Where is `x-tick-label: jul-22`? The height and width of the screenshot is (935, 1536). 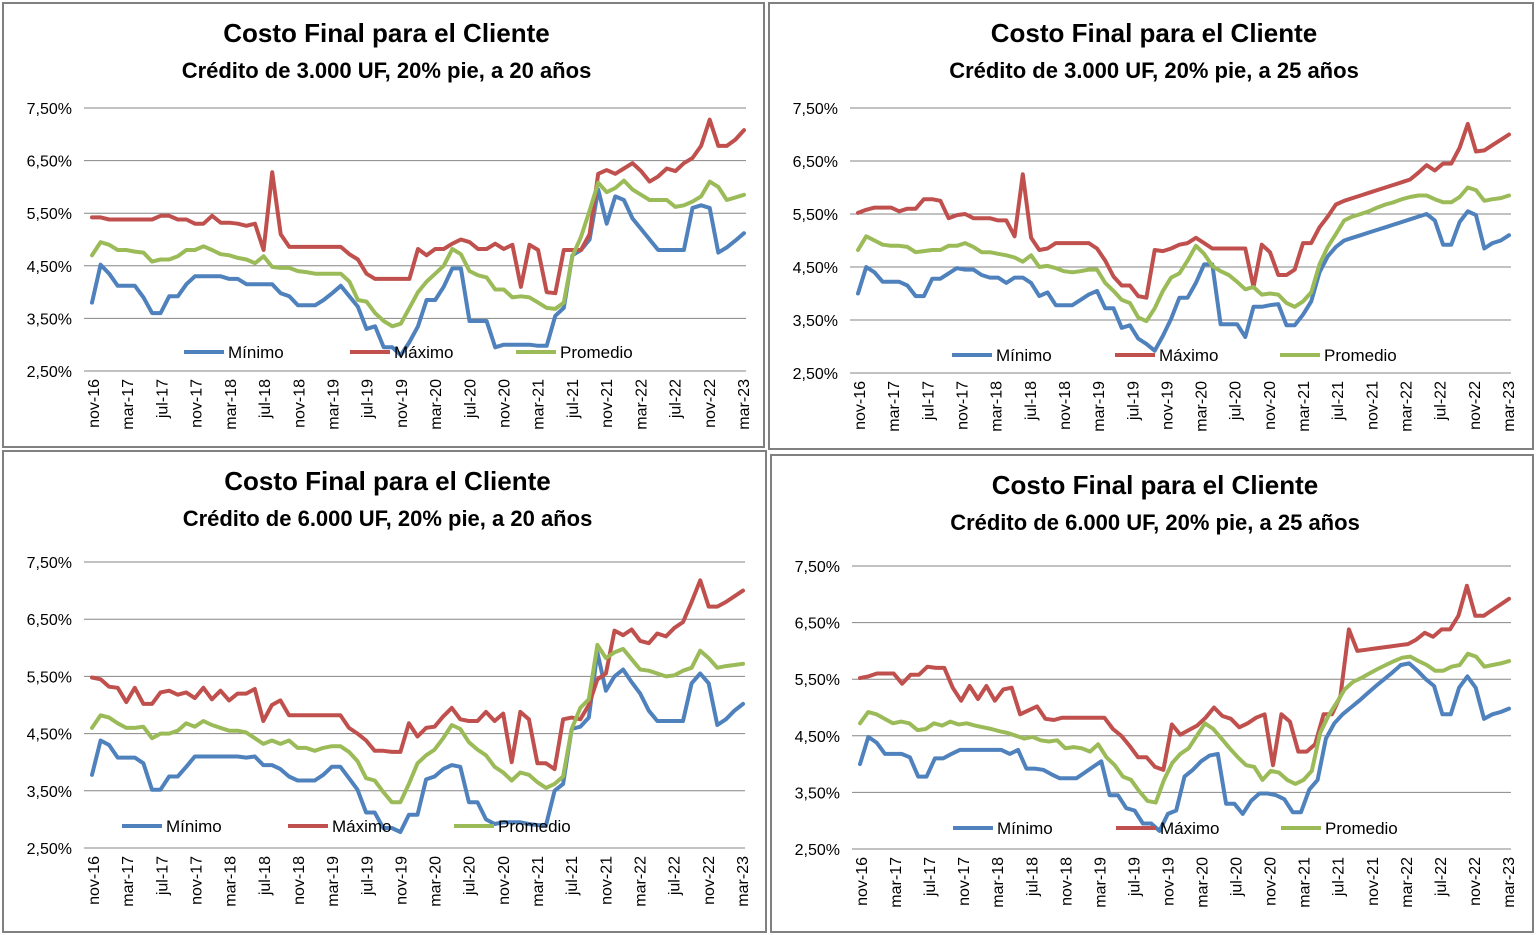 x-tick-label: jul-22 is located at coordinates (1441, 401).